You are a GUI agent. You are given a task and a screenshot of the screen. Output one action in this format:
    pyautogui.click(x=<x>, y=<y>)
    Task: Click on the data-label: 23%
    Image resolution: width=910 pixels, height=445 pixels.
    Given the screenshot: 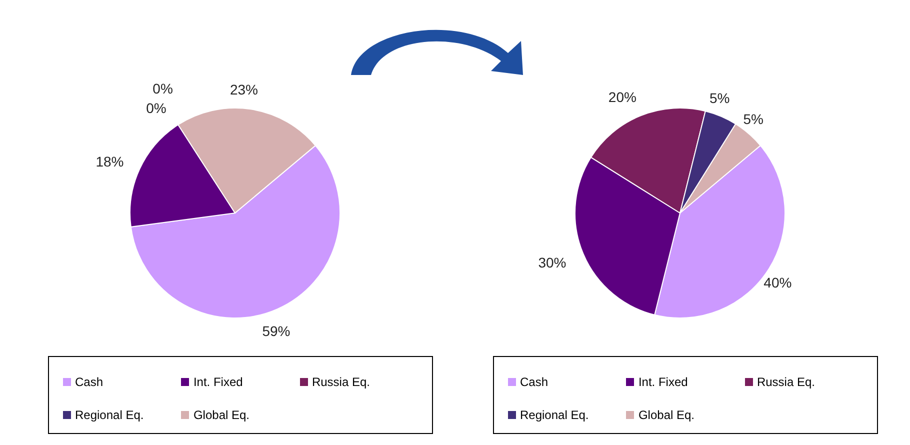 What is the action you would take?
    pyautogui.click(x=244, y=89)
    